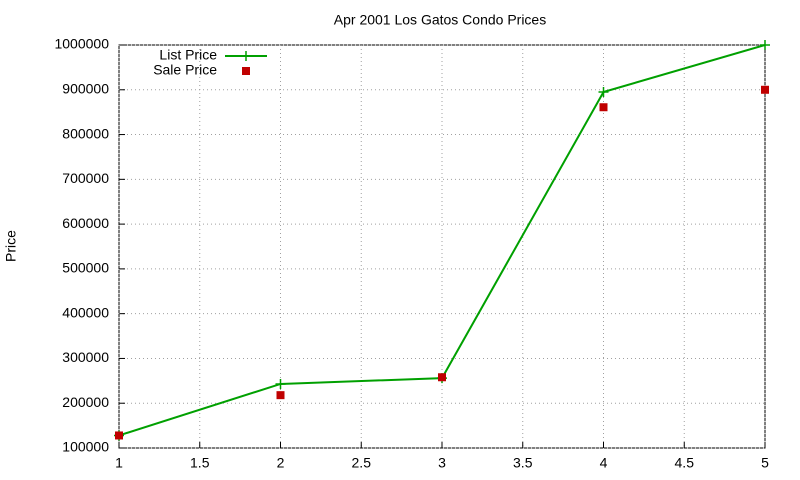 Image resolution: width=800 pixels, height=480 pixels. I want to click on x-tick-label: 1, so click(119, 463).